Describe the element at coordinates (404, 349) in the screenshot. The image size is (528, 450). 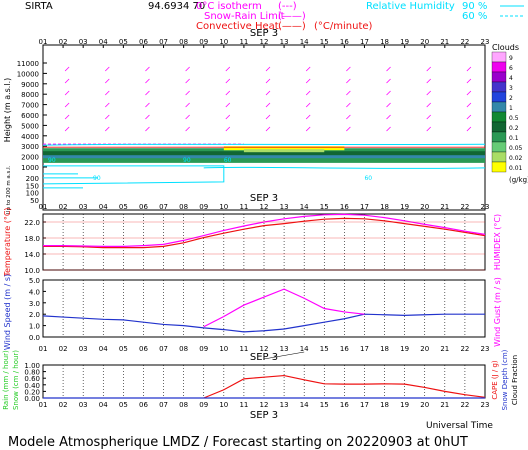
I see `lower-hour-label: 19` at that location.